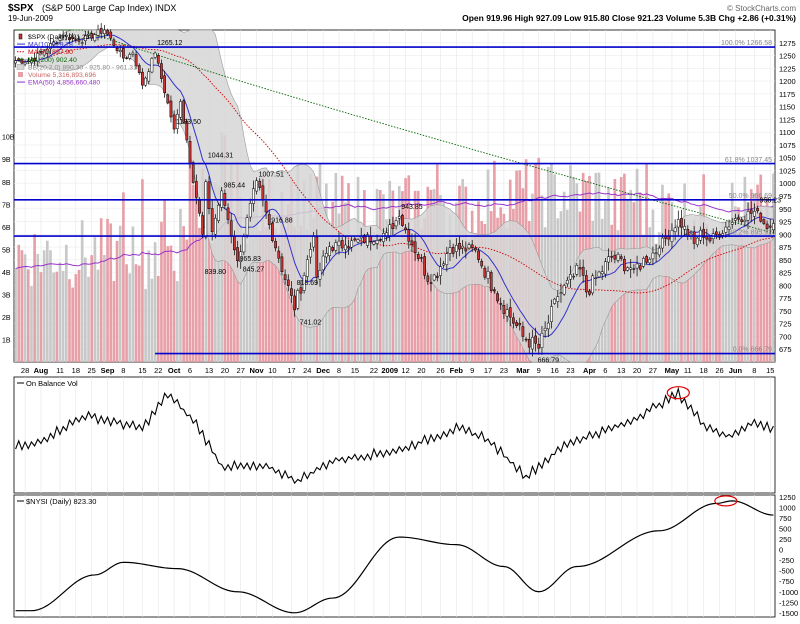  What do you see at coordinates (282, 221) in the screenshot?
I see `price-annotation: 916.88` at bounding box center [282, 221].